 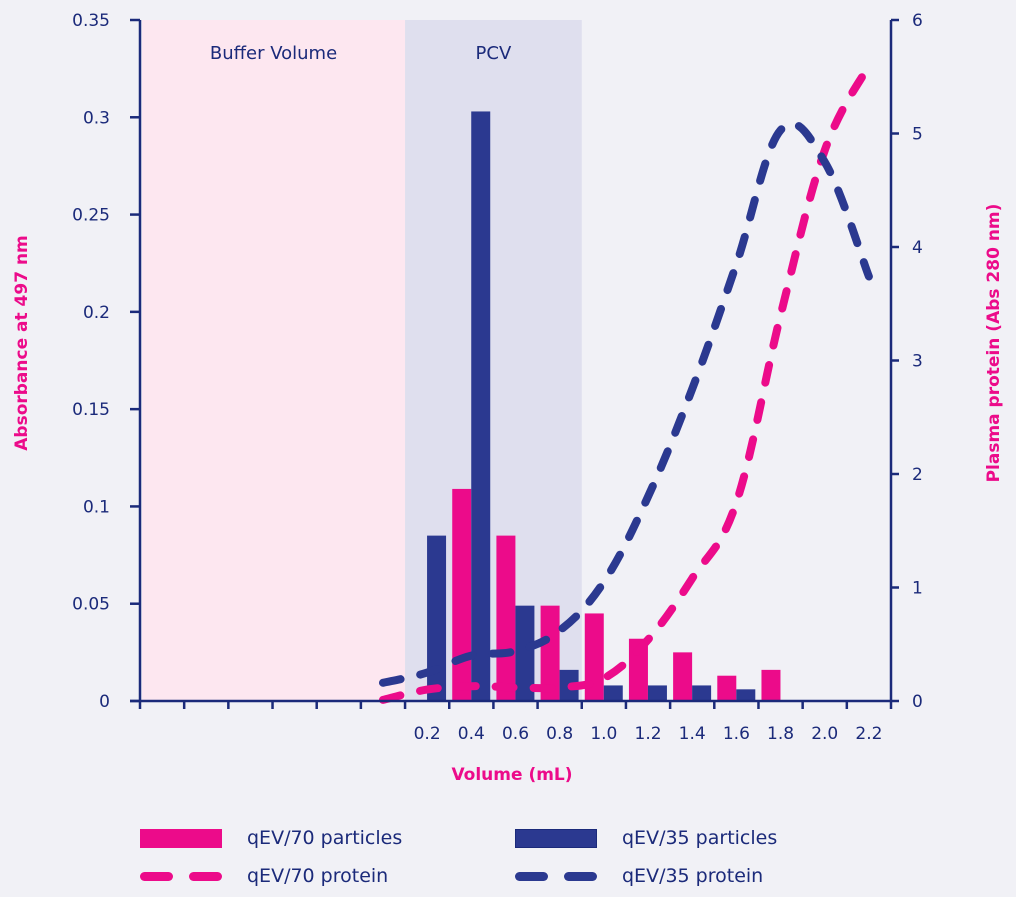 What do you see at coordinates (96, 118) in the screenshot?
I see `left-y-tick-label: 0.3` at bounding box center [96, 118].